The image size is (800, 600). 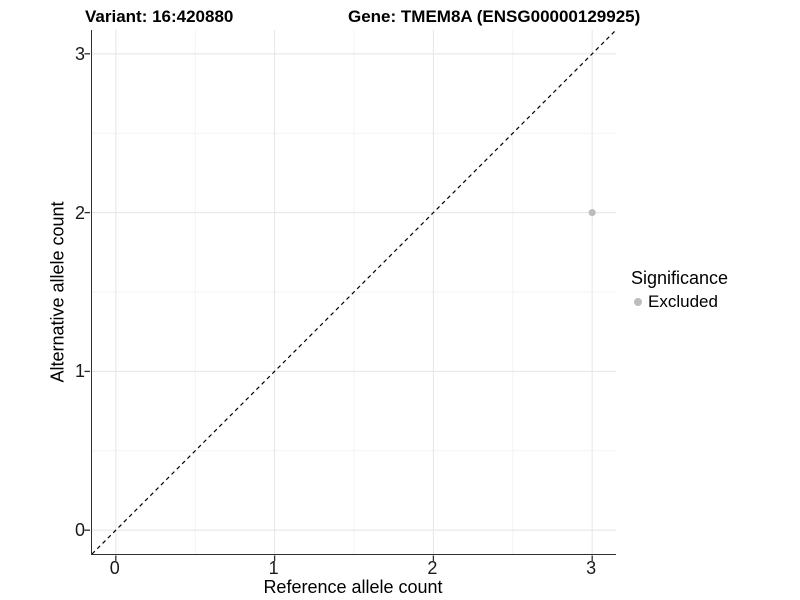 What do you see at coordinates (680, 278) in the screenshot?
I see `legend-title: Significance` at bounding box center [680, 278].